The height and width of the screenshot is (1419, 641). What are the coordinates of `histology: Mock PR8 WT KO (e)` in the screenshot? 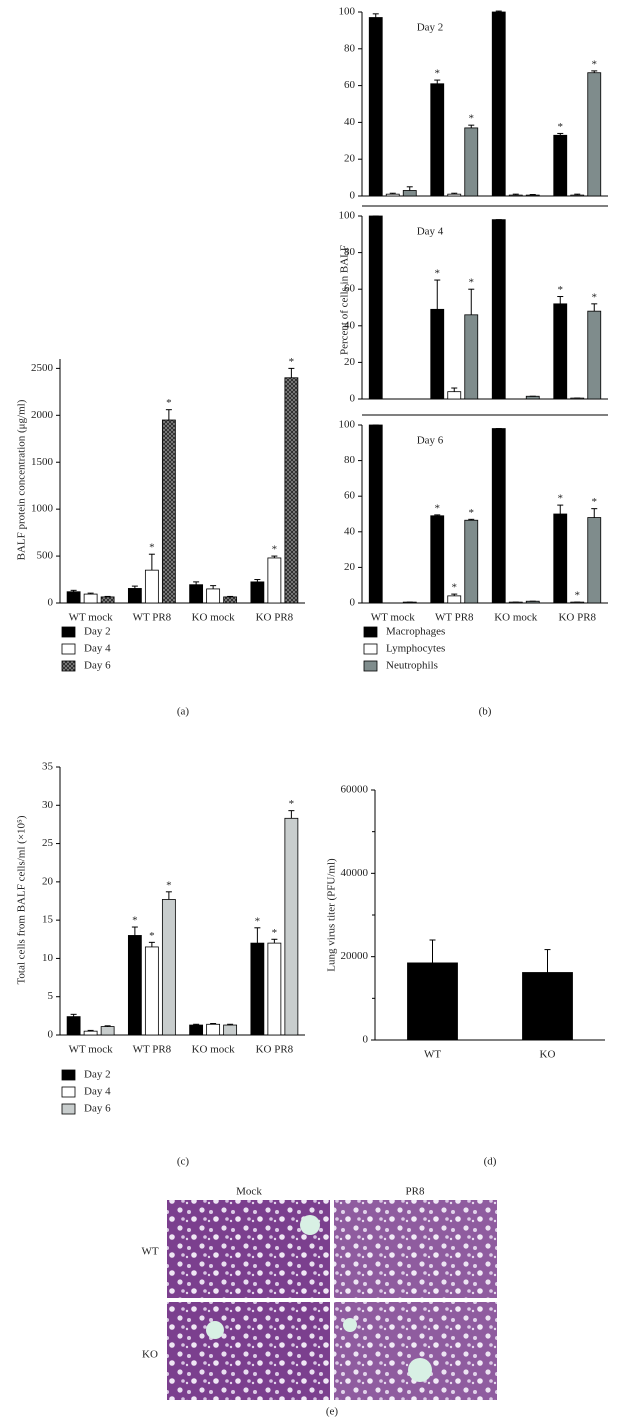 It's located at (319, 1302).